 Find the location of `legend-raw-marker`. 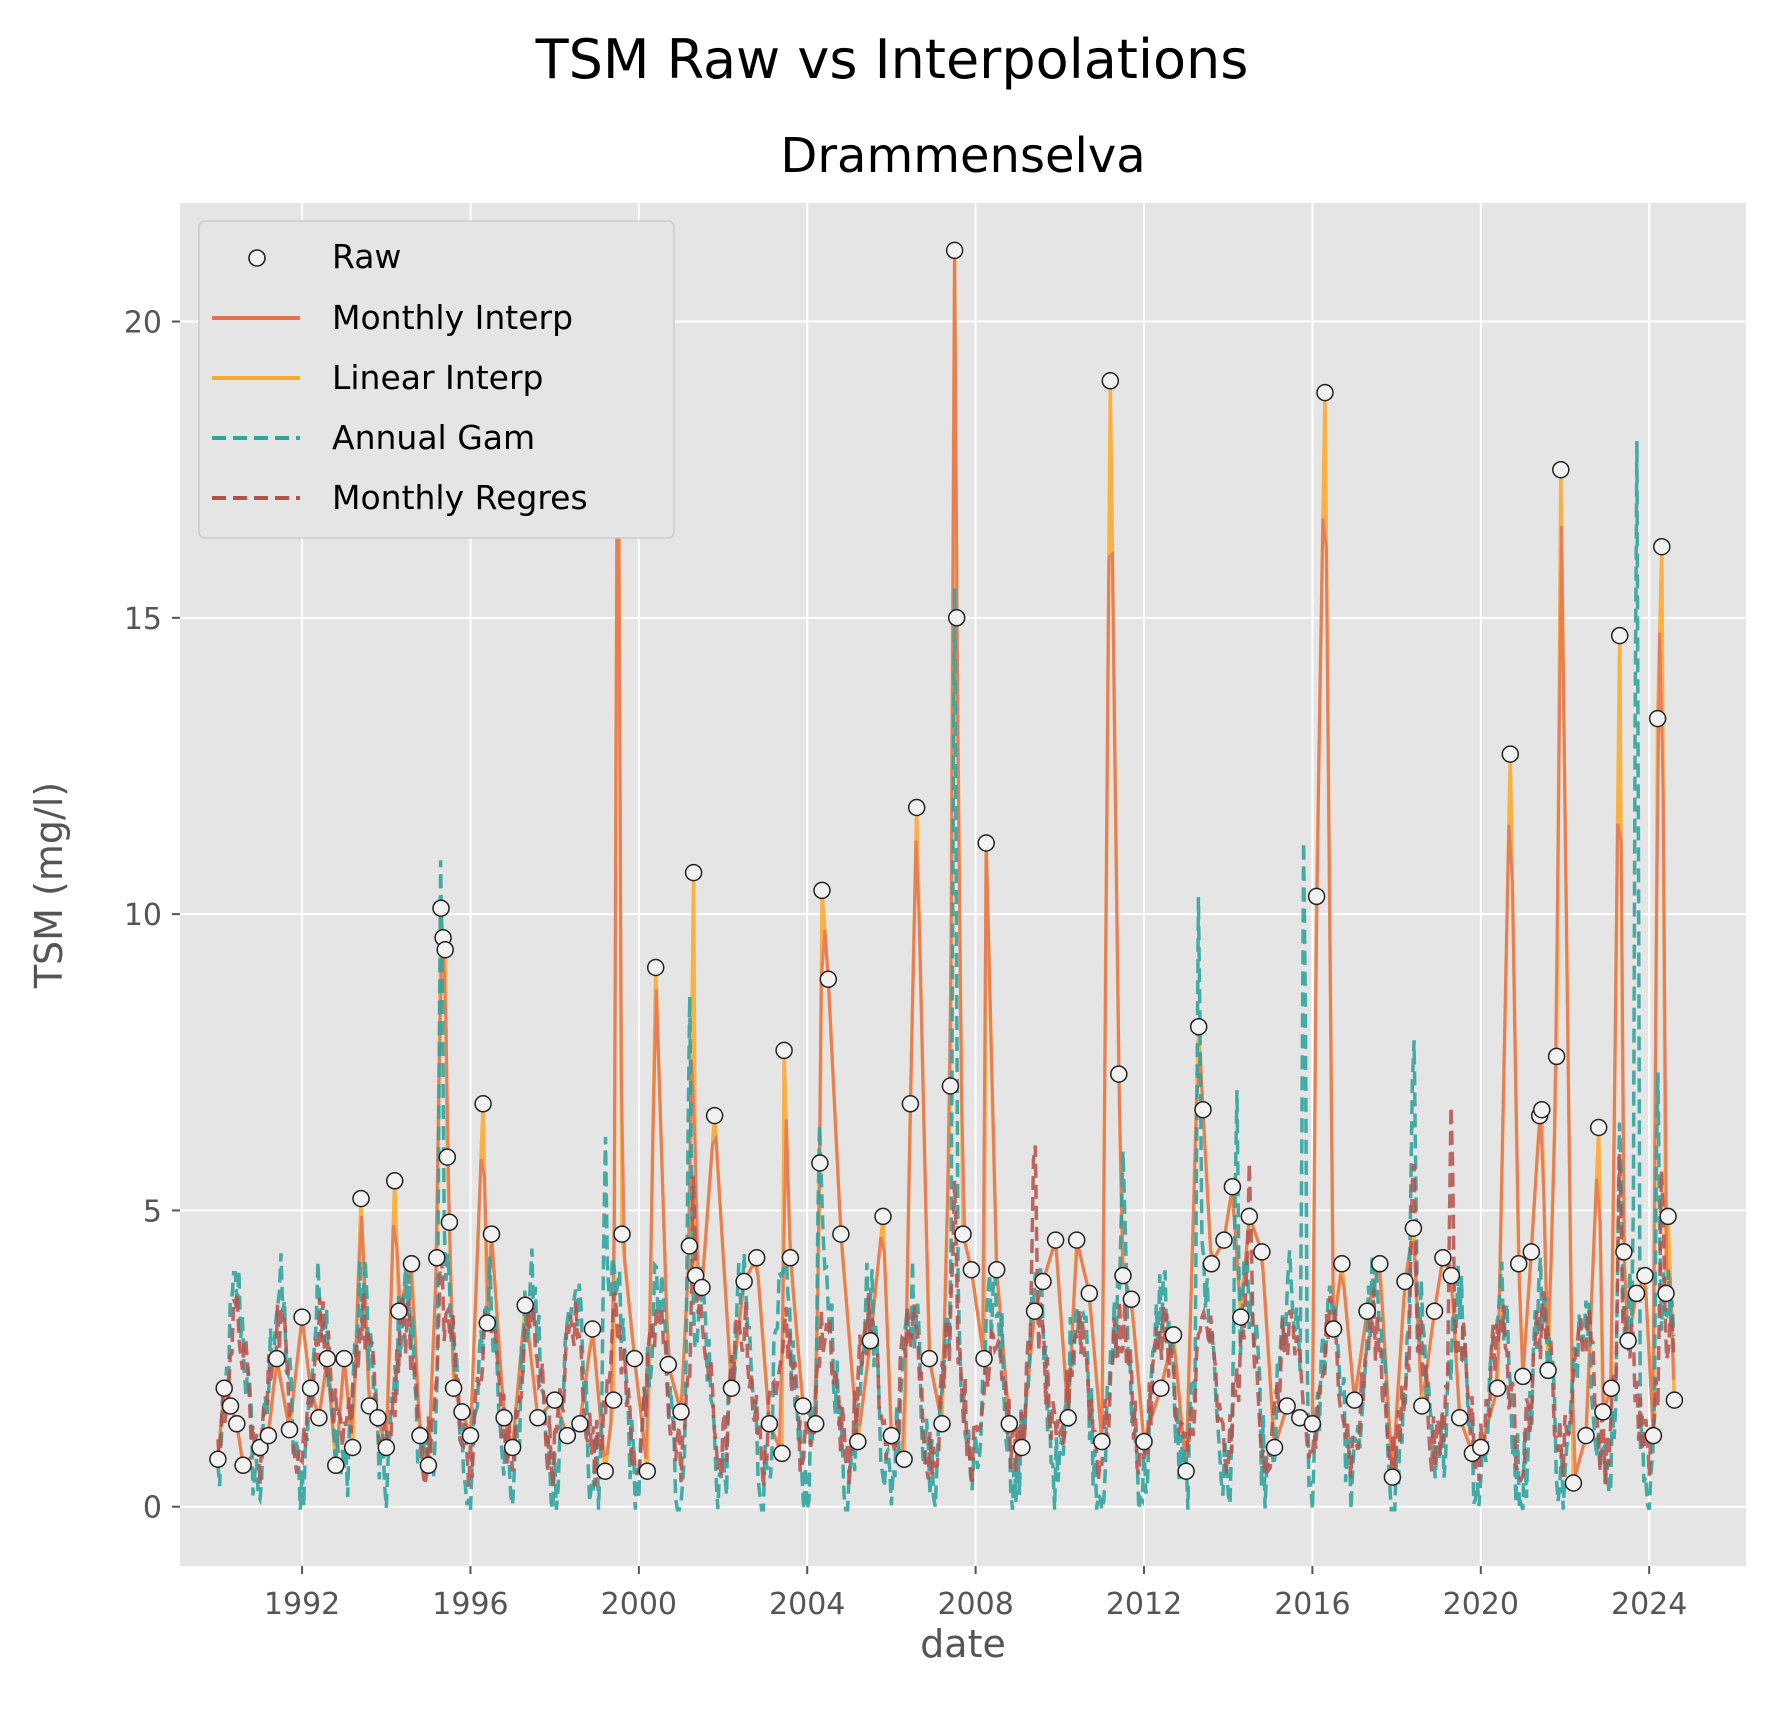

legend-raw-marker is located at coordinates (257, 258).